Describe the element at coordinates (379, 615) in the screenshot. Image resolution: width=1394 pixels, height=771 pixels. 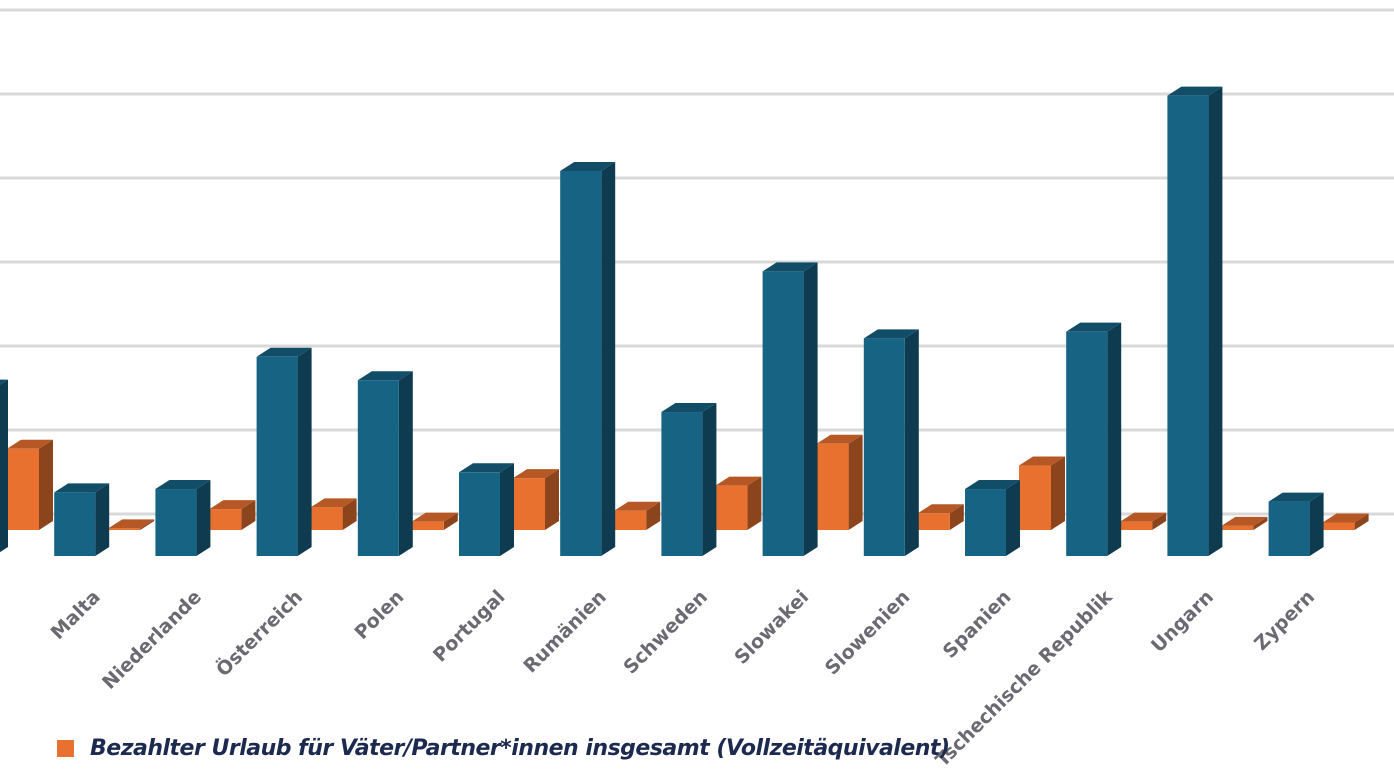
I see `category-label: Polen` at that location.